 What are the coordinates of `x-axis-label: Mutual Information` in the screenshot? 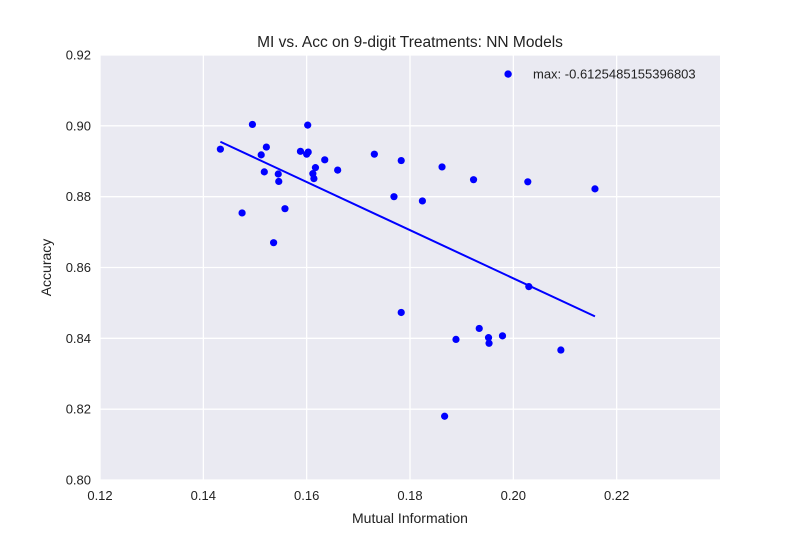 It's located at (410, 518).